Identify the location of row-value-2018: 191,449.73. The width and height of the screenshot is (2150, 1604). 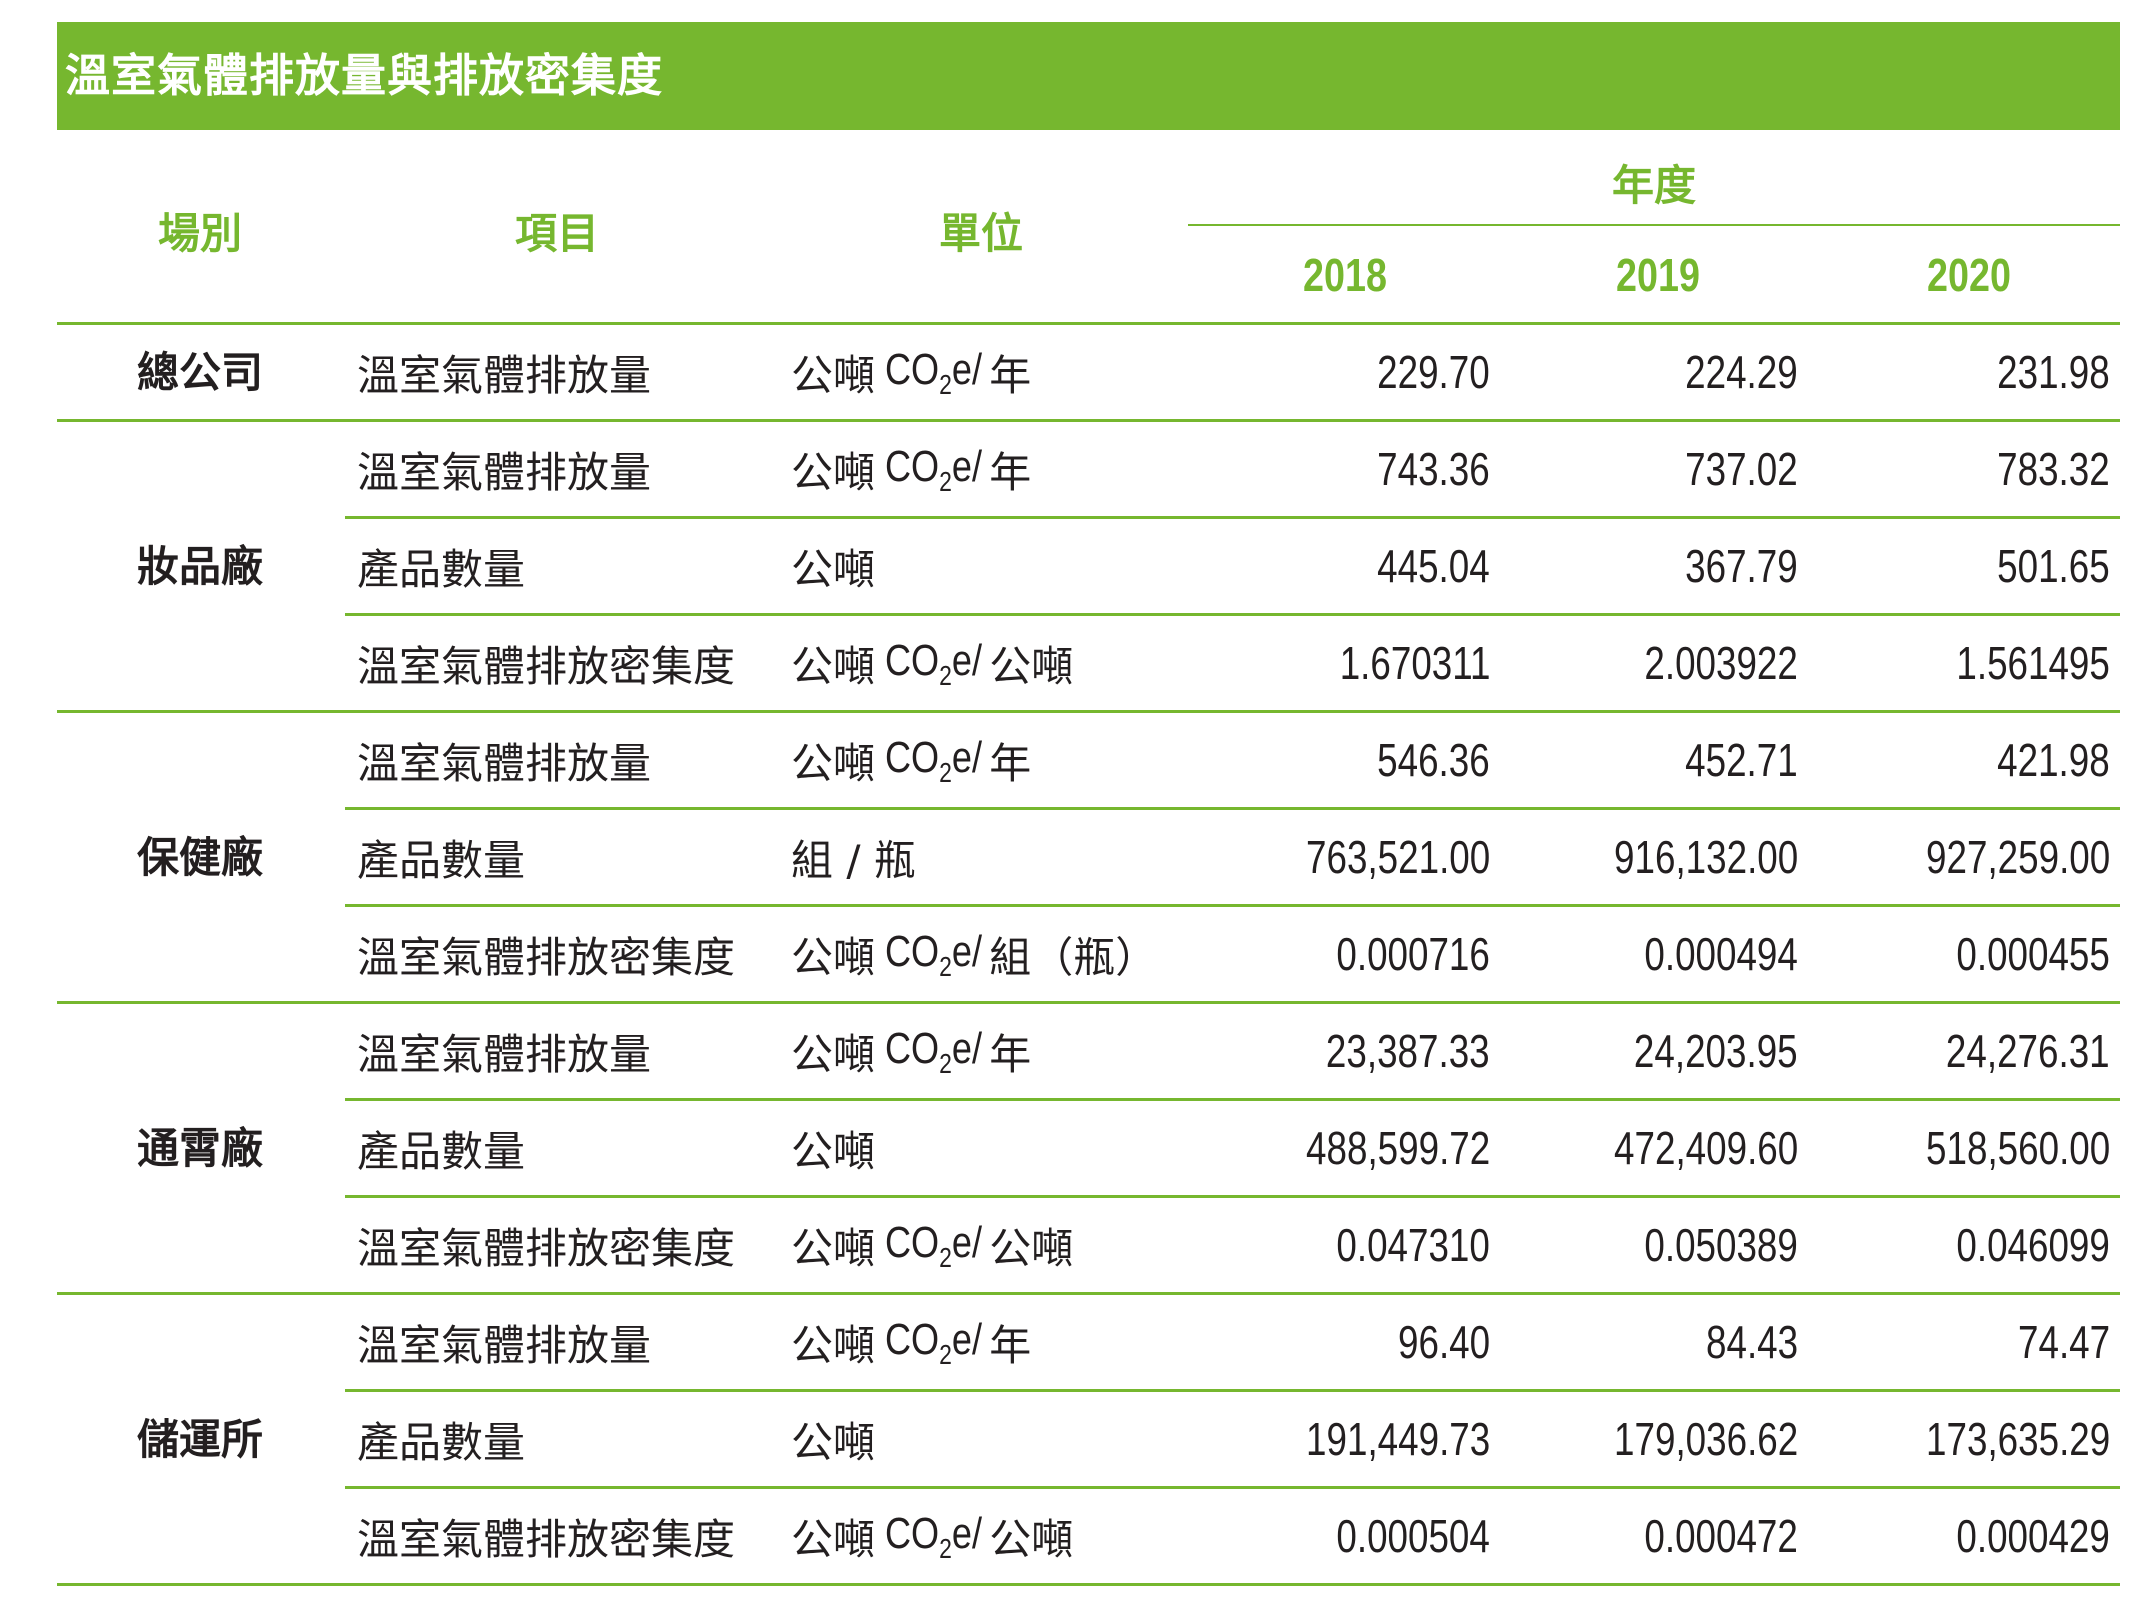
(1397, 1439).